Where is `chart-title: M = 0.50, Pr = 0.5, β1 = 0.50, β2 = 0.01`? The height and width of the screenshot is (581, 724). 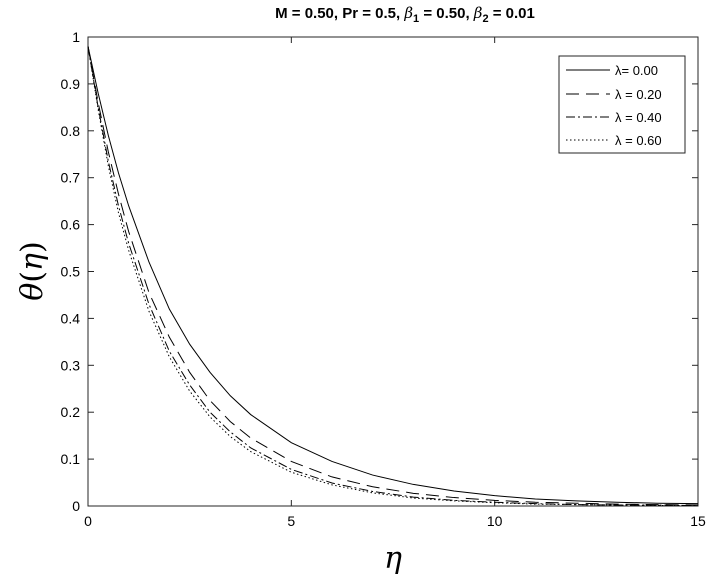 chart-title: M = 0.50, Pr = 0.5, β1 = 0.50, β2 = 0.01 is located at coordinates (405, 14).